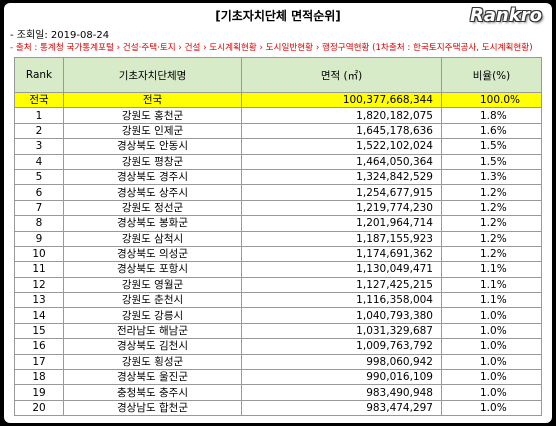 This screenshot has height=426, width=556. What do you see at coordinates (491, 115) in the screenshot?
I see `table-cell: 1.8%` at bounding box center [491, 115].